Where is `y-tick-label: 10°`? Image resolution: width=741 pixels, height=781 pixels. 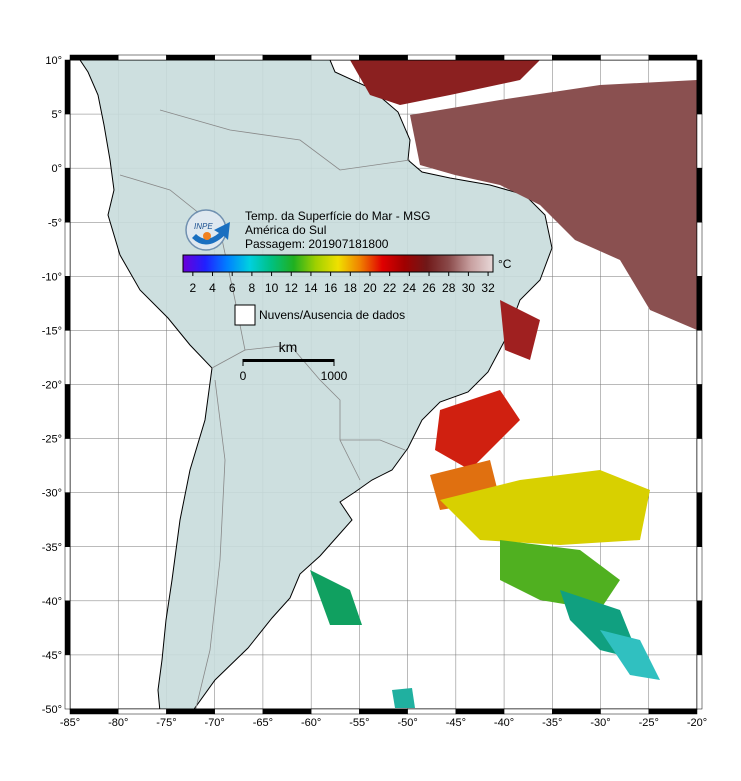 y-tick-label: 10° is located at coordinates (53, 61).